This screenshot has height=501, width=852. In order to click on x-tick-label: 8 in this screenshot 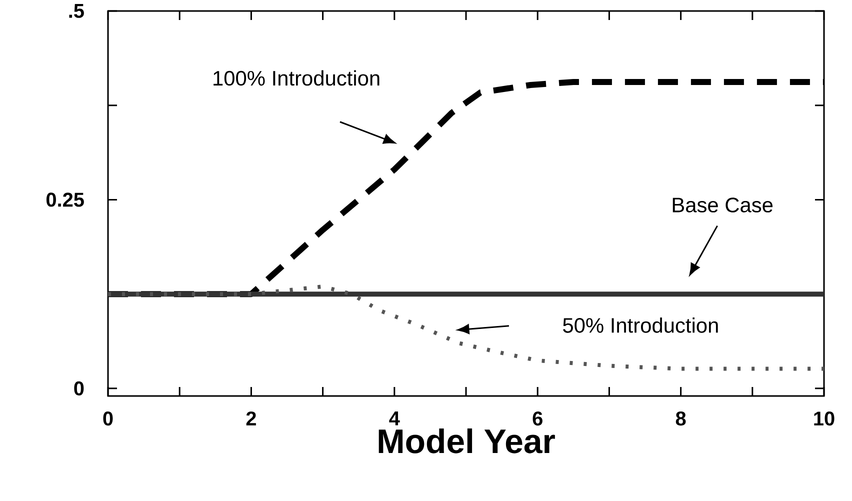, I will do `click(681, 419)`.